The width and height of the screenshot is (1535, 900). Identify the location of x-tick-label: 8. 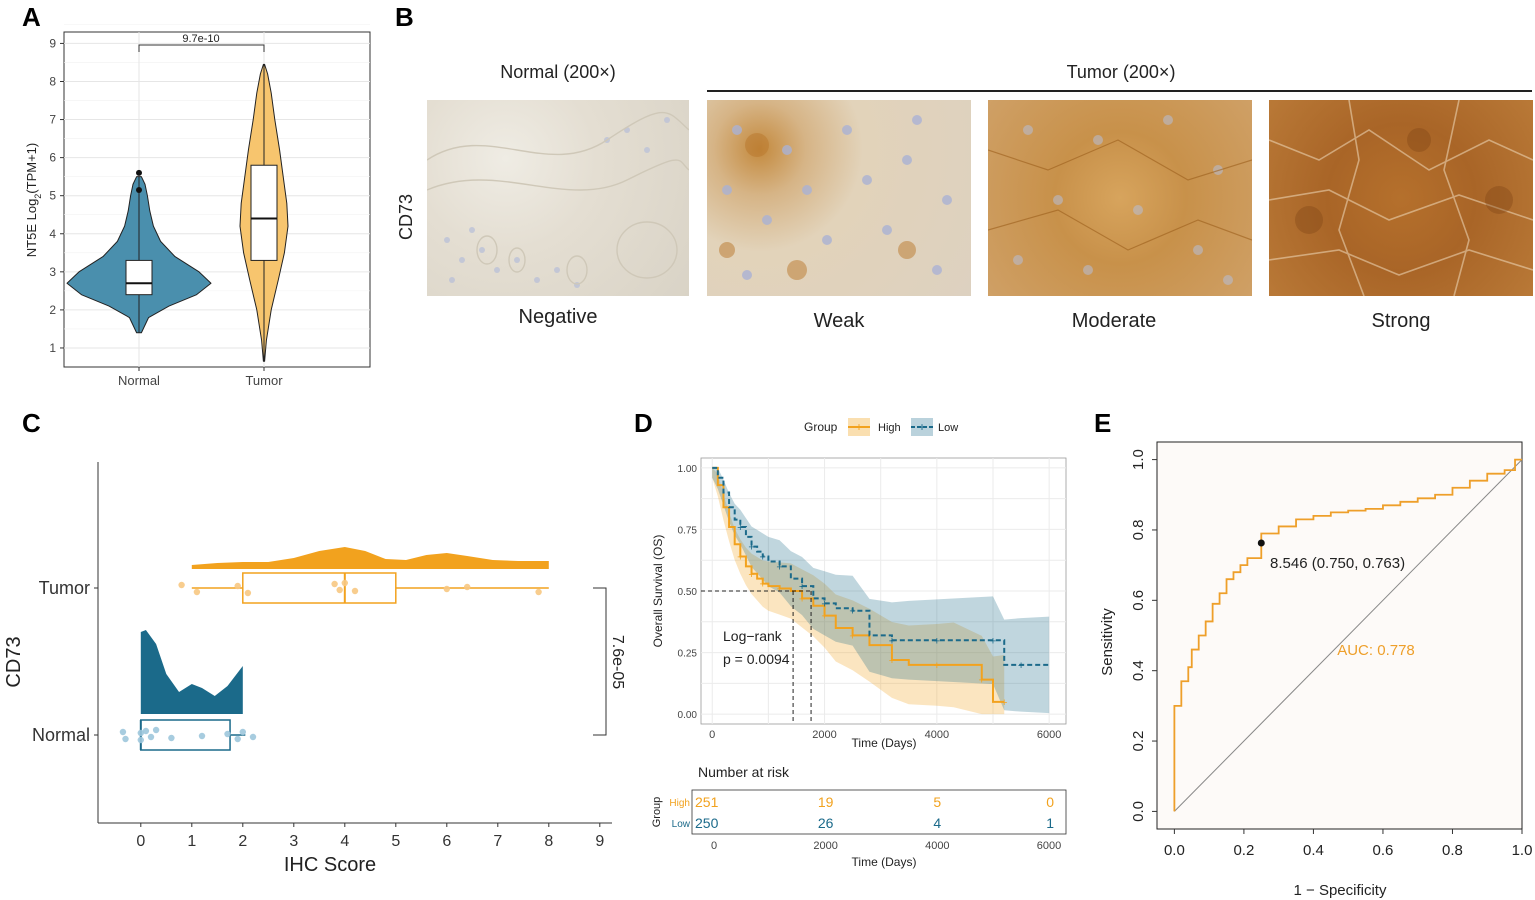
(548, 841).